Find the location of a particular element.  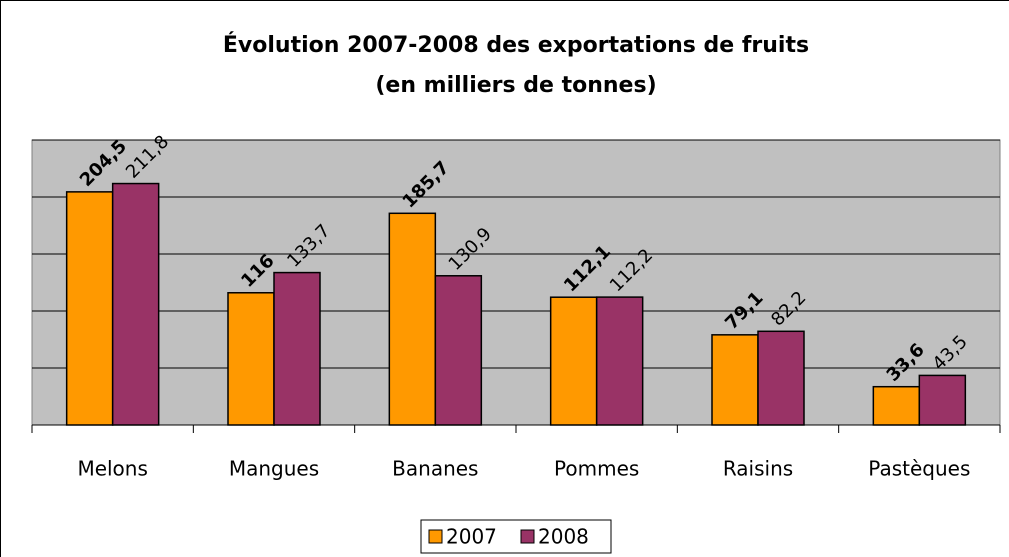

x-tick-label: Pastèques is located at coordinates (919, 469).